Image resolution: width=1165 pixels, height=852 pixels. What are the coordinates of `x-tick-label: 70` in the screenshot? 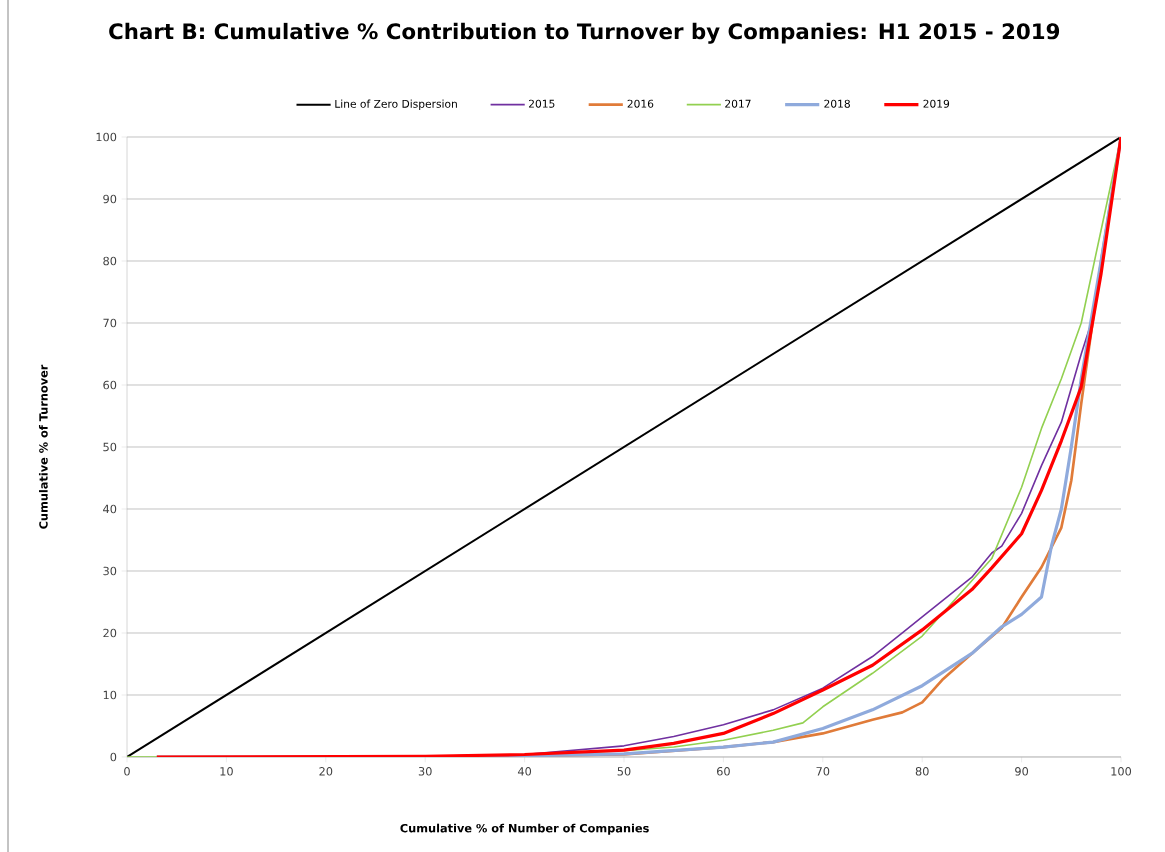 It's located at (823, 771).